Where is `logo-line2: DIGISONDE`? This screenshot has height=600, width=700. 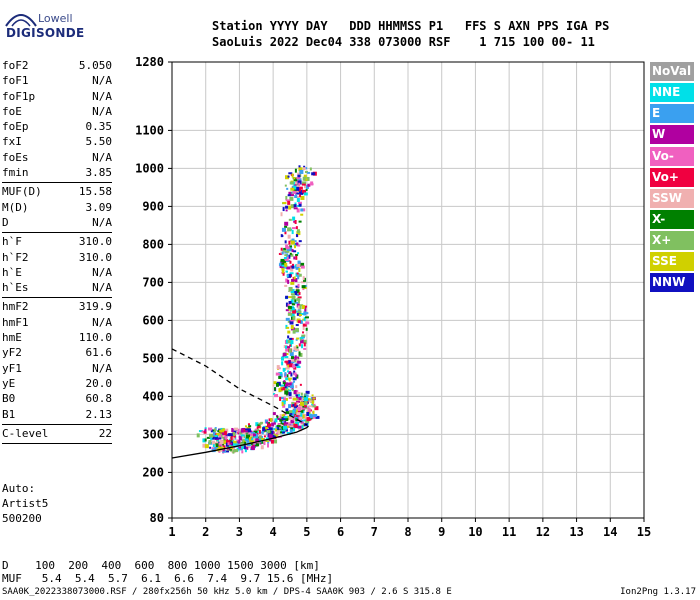
logo-line2: DIGISONDE is located at coordinates (45, 33).